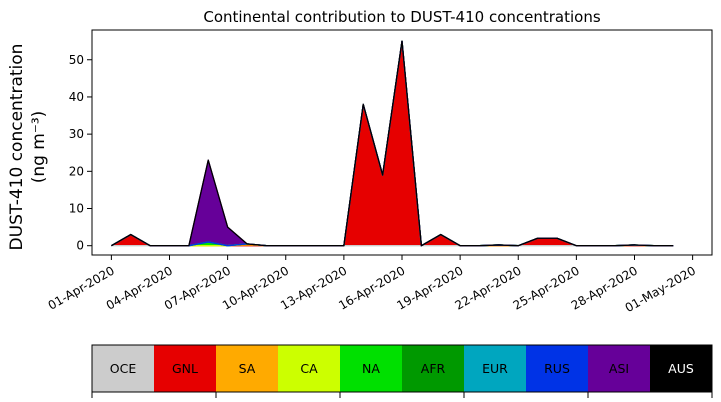  I want to click on legend-swatch-na, so click(371, 368).